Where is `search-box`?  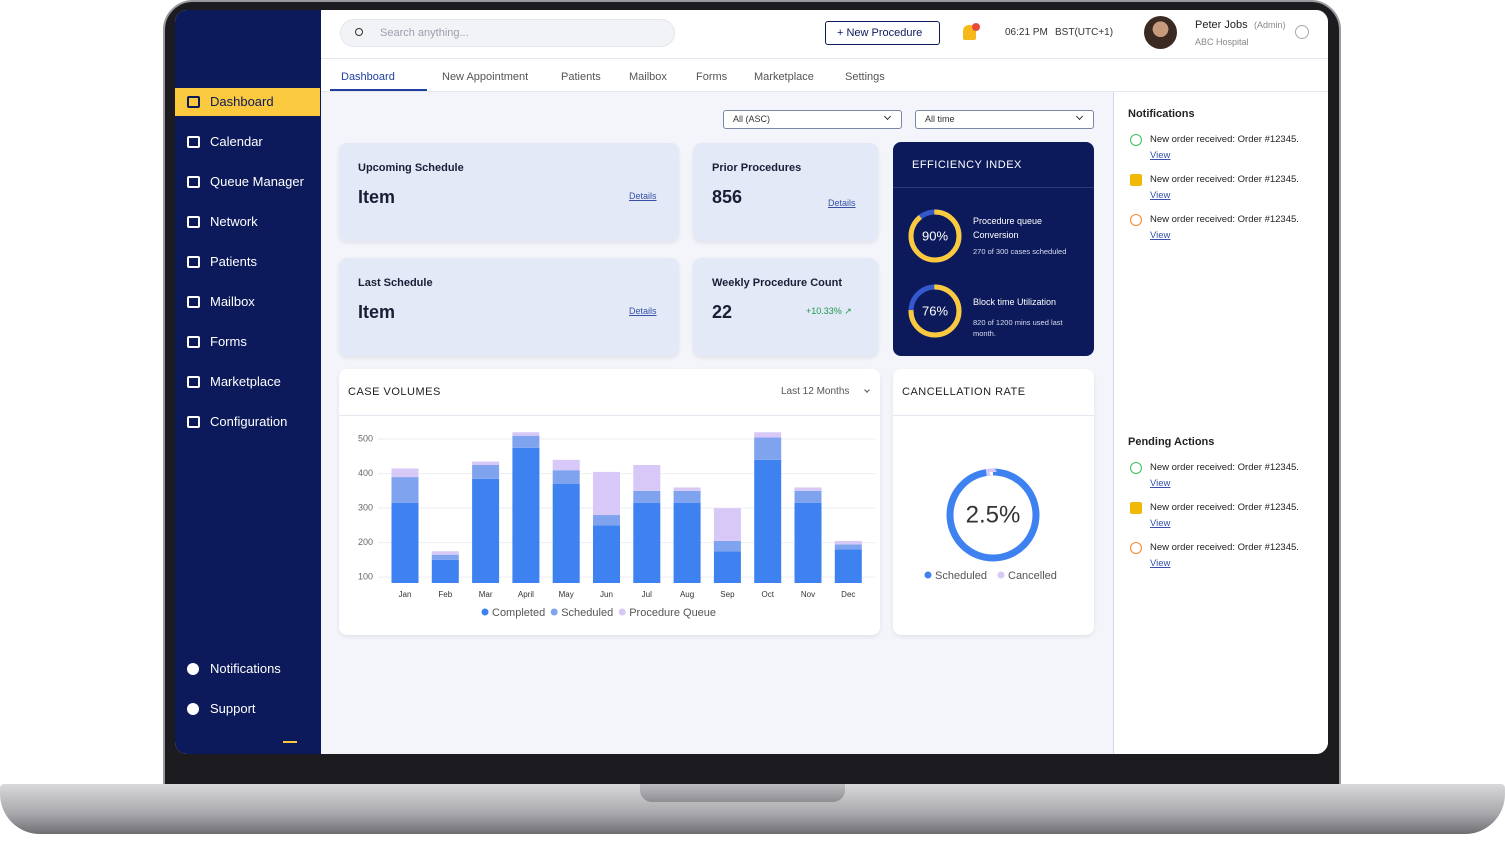
search-box is located at coordinates (507, 33).